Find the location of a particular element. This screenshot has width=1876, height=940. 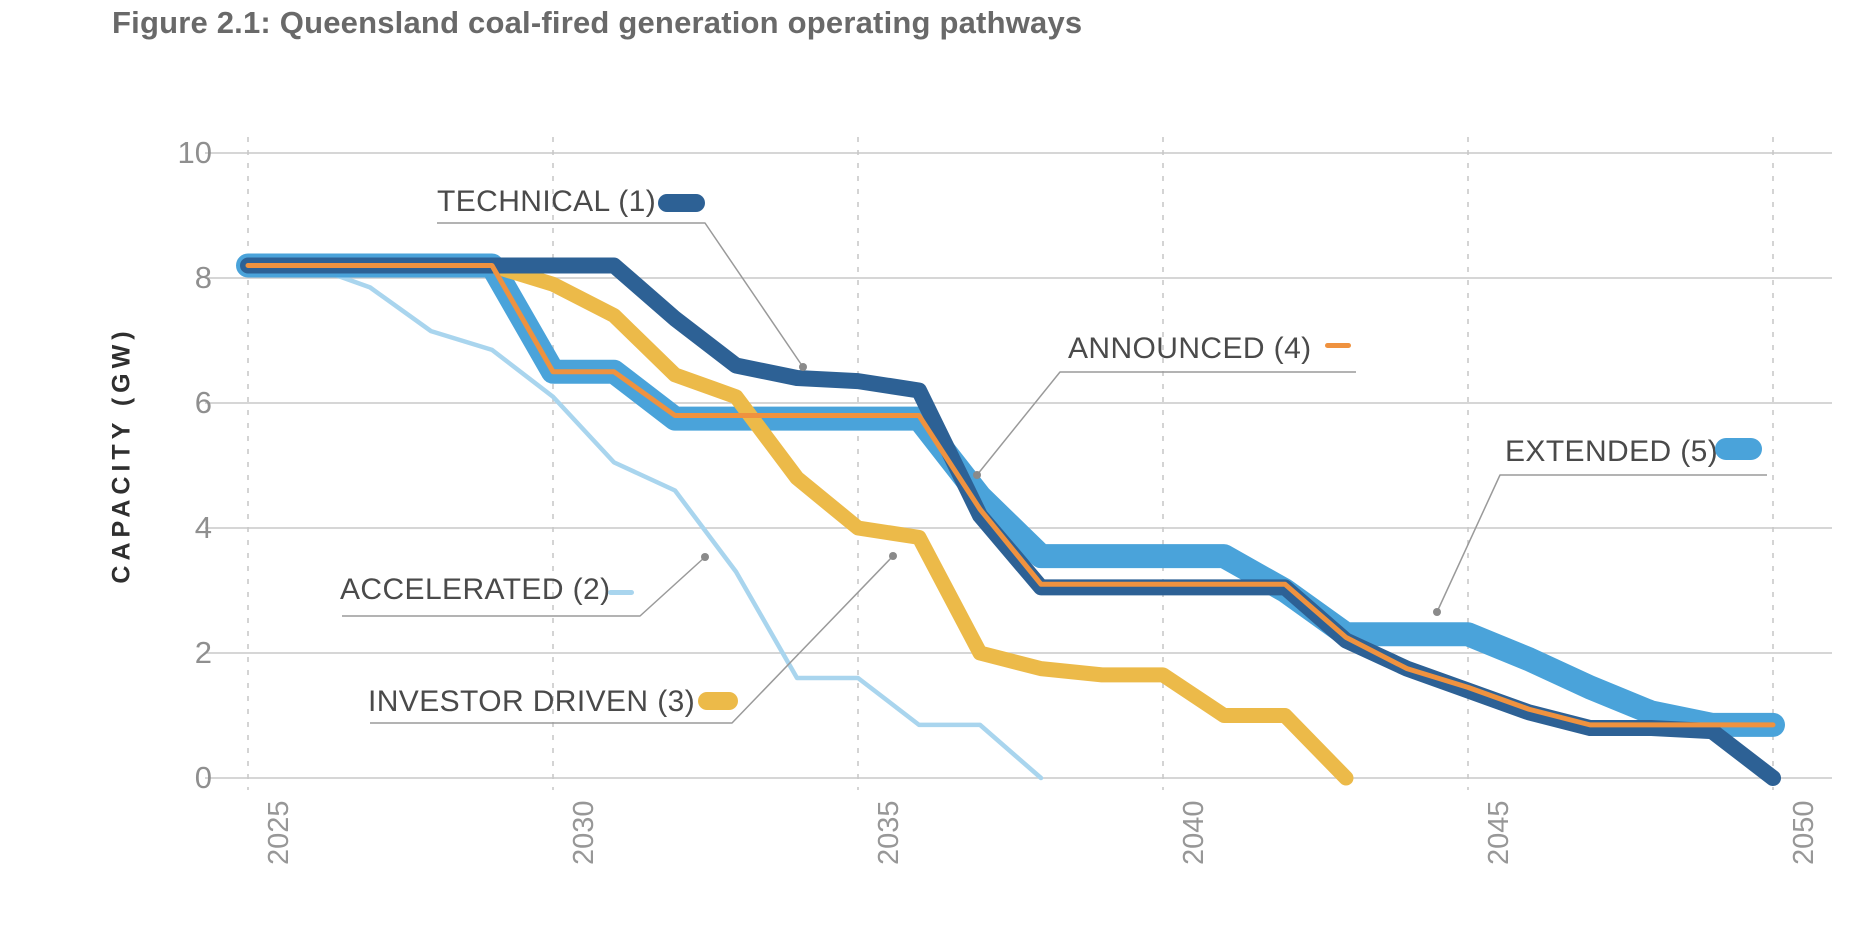

x-tick-2030: 2030 is located at coordinates (584, 832).